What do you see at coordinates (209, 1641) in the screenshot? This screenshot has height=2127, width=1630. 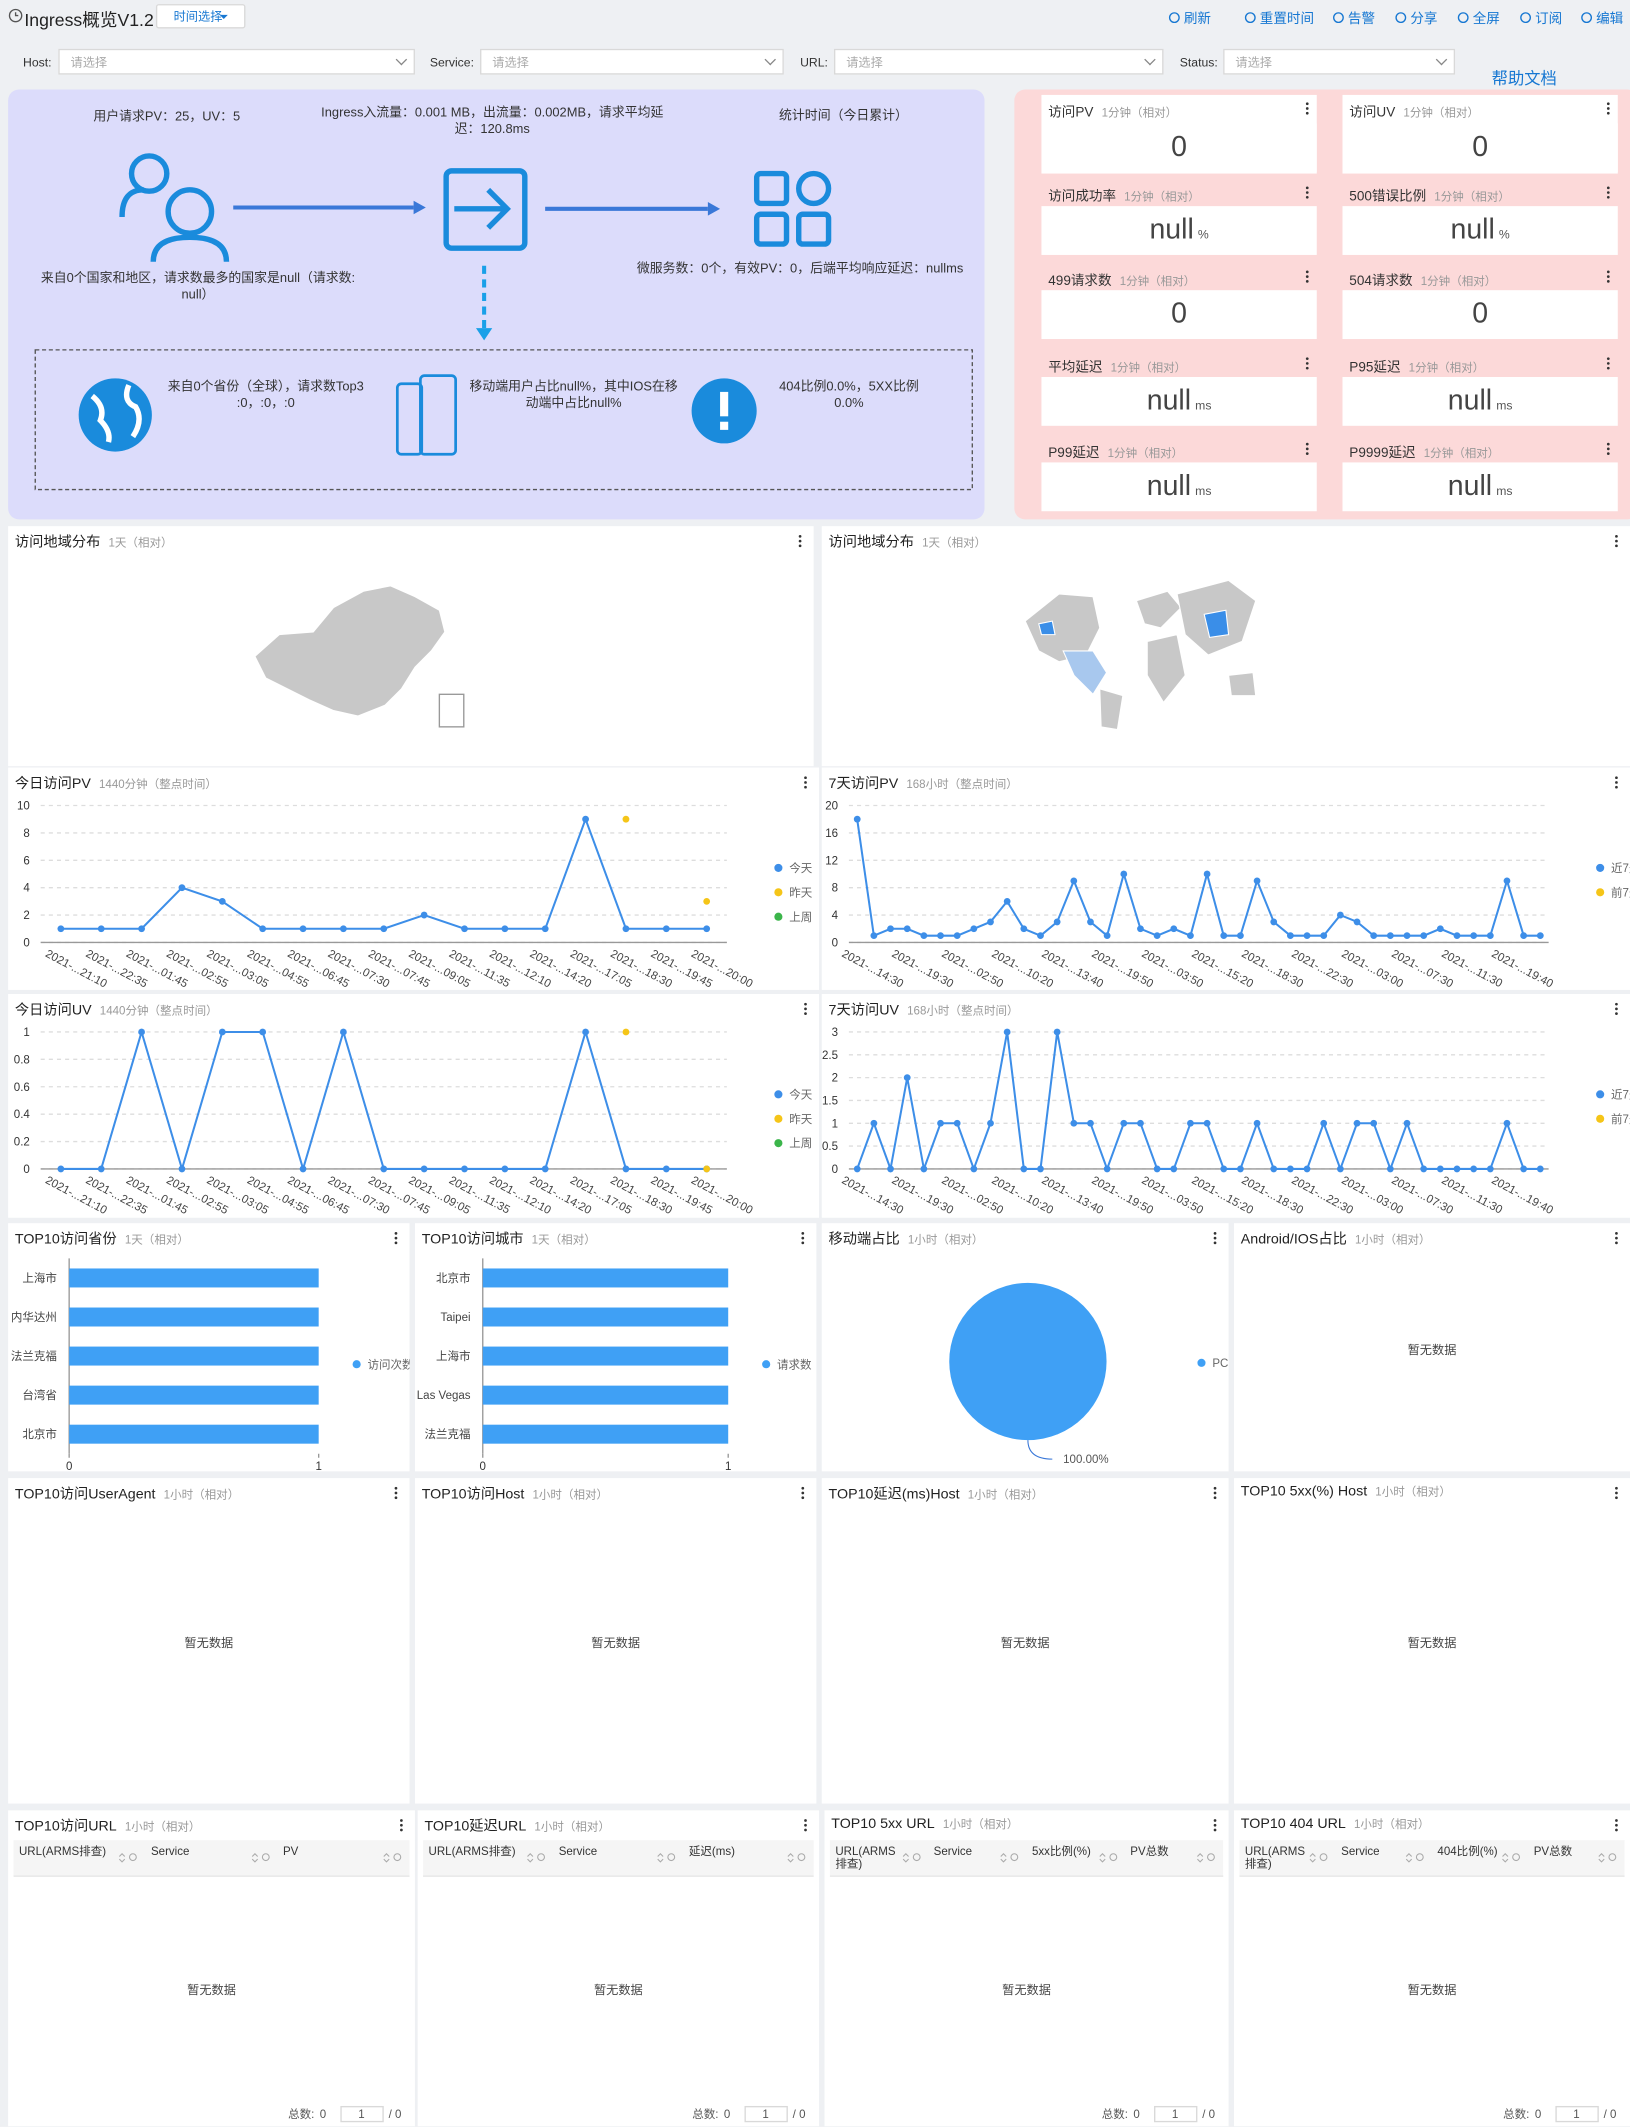 I see `panel: TOP10访问UserAgent 1小时（相对） 暂无数据` at bounding box center [209, 1641].